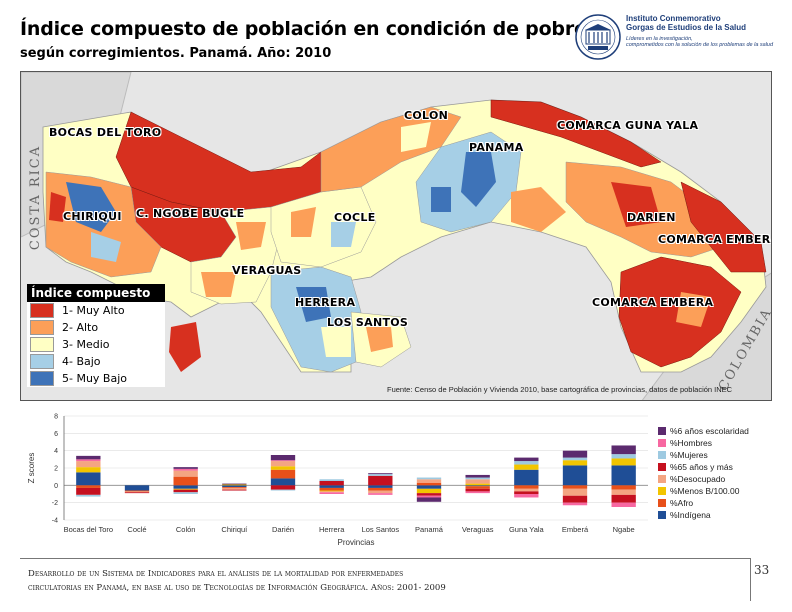 The image size is (792, 612). I want to click on costa-rica-label: COSTA RICA, so click(36, 197).